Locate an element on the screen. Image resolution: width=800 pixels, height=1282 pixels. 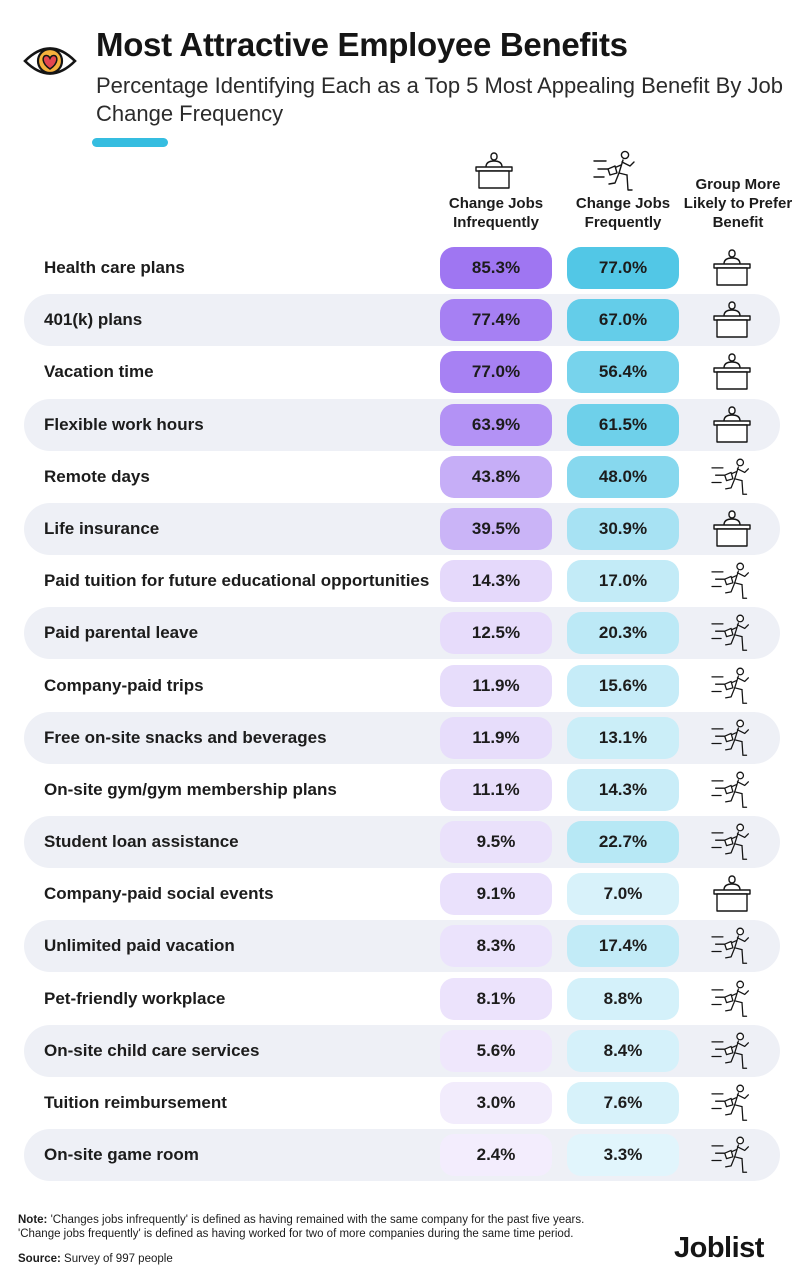
table-row: 401(k) plans 77.4% 67.0% is located at coordinates (402, 320).